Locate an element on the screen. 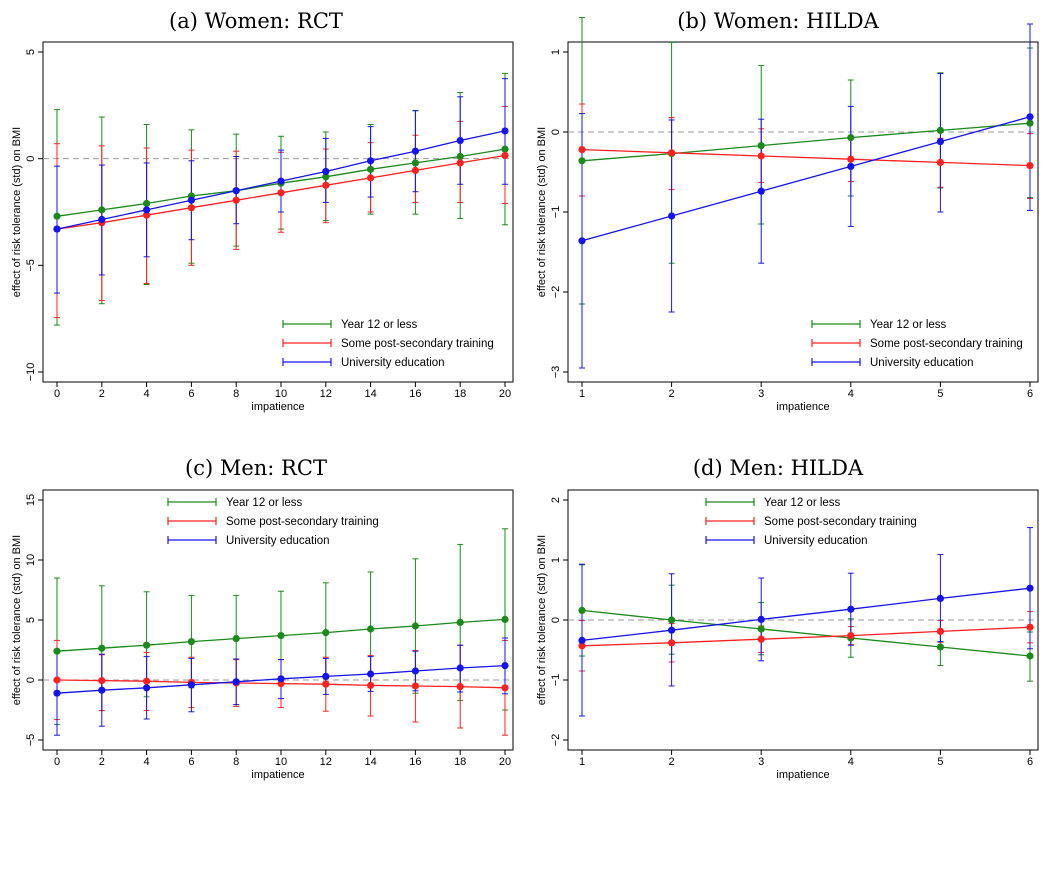  panel-title: (d) Men: HILDA is located at coordinates (778, 468).